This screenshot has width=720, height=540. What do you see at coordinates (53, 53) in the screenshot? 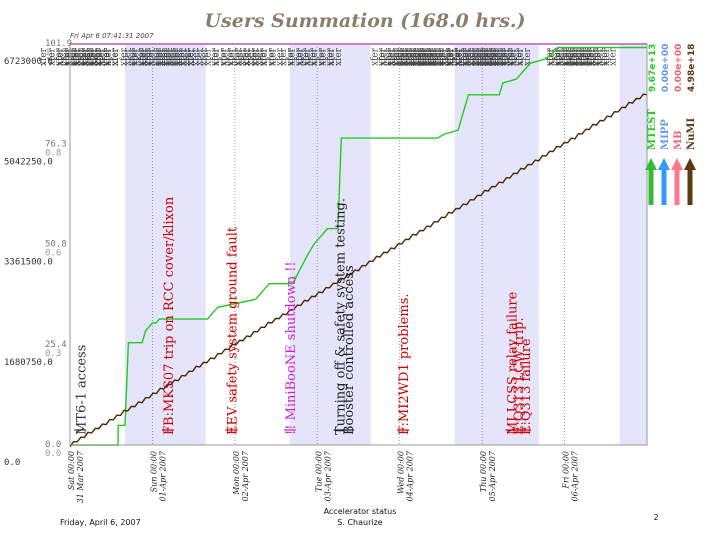
I see `y-tick-label-mipp-scale: 1.1` at bounding box center [53, 53].